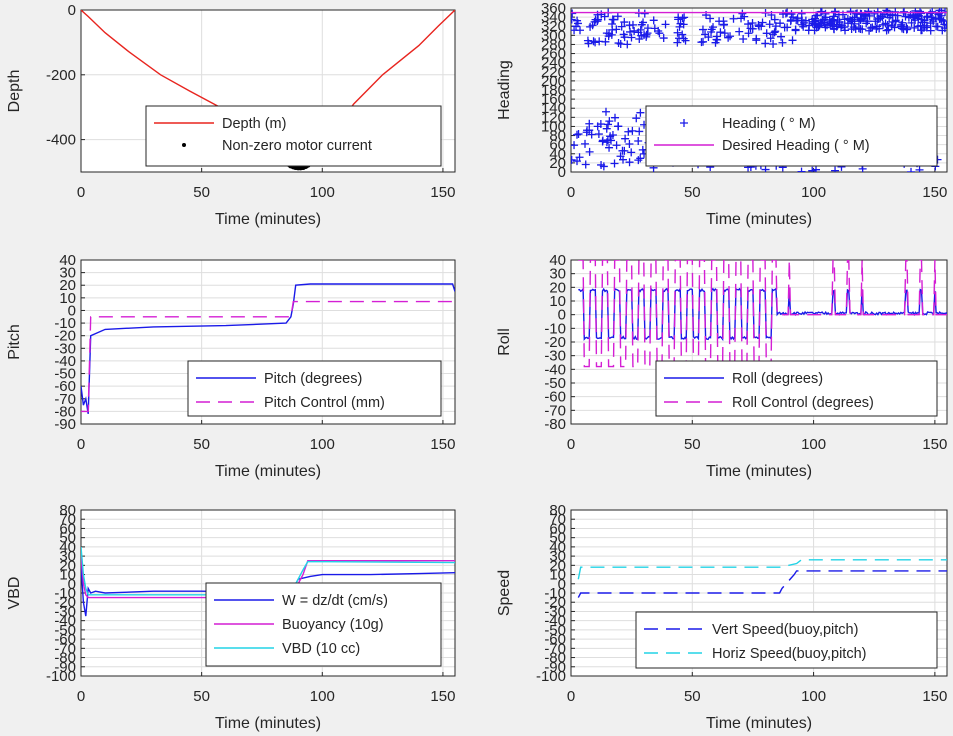  Describe the element at coordinates (796, 146) in the screenshot. I see `legend-label: Desired Heading ( ° M)` at that location.